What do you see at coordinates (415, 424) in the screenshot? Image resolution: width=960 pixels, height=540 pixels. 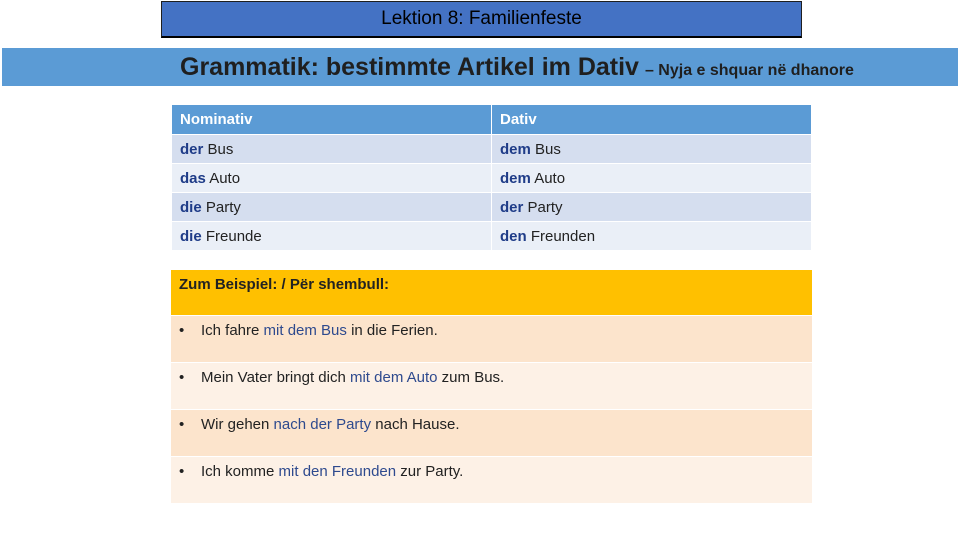 I see `example-text: nach Hause.` at bounding box center [415, 424].